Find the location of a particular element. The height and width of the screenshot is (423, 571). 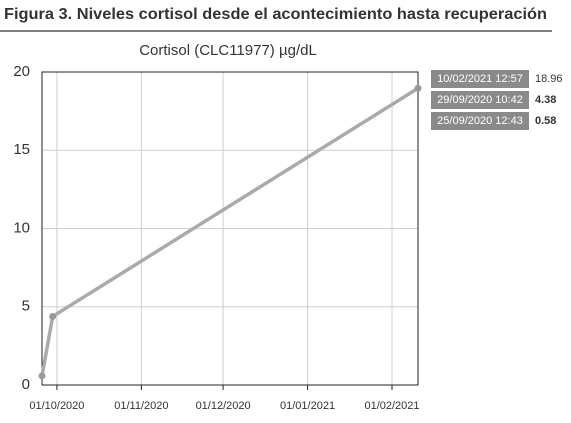

chart-title: Cortisol (CLC11977) µg/dL is located at coordinates (228, 50).